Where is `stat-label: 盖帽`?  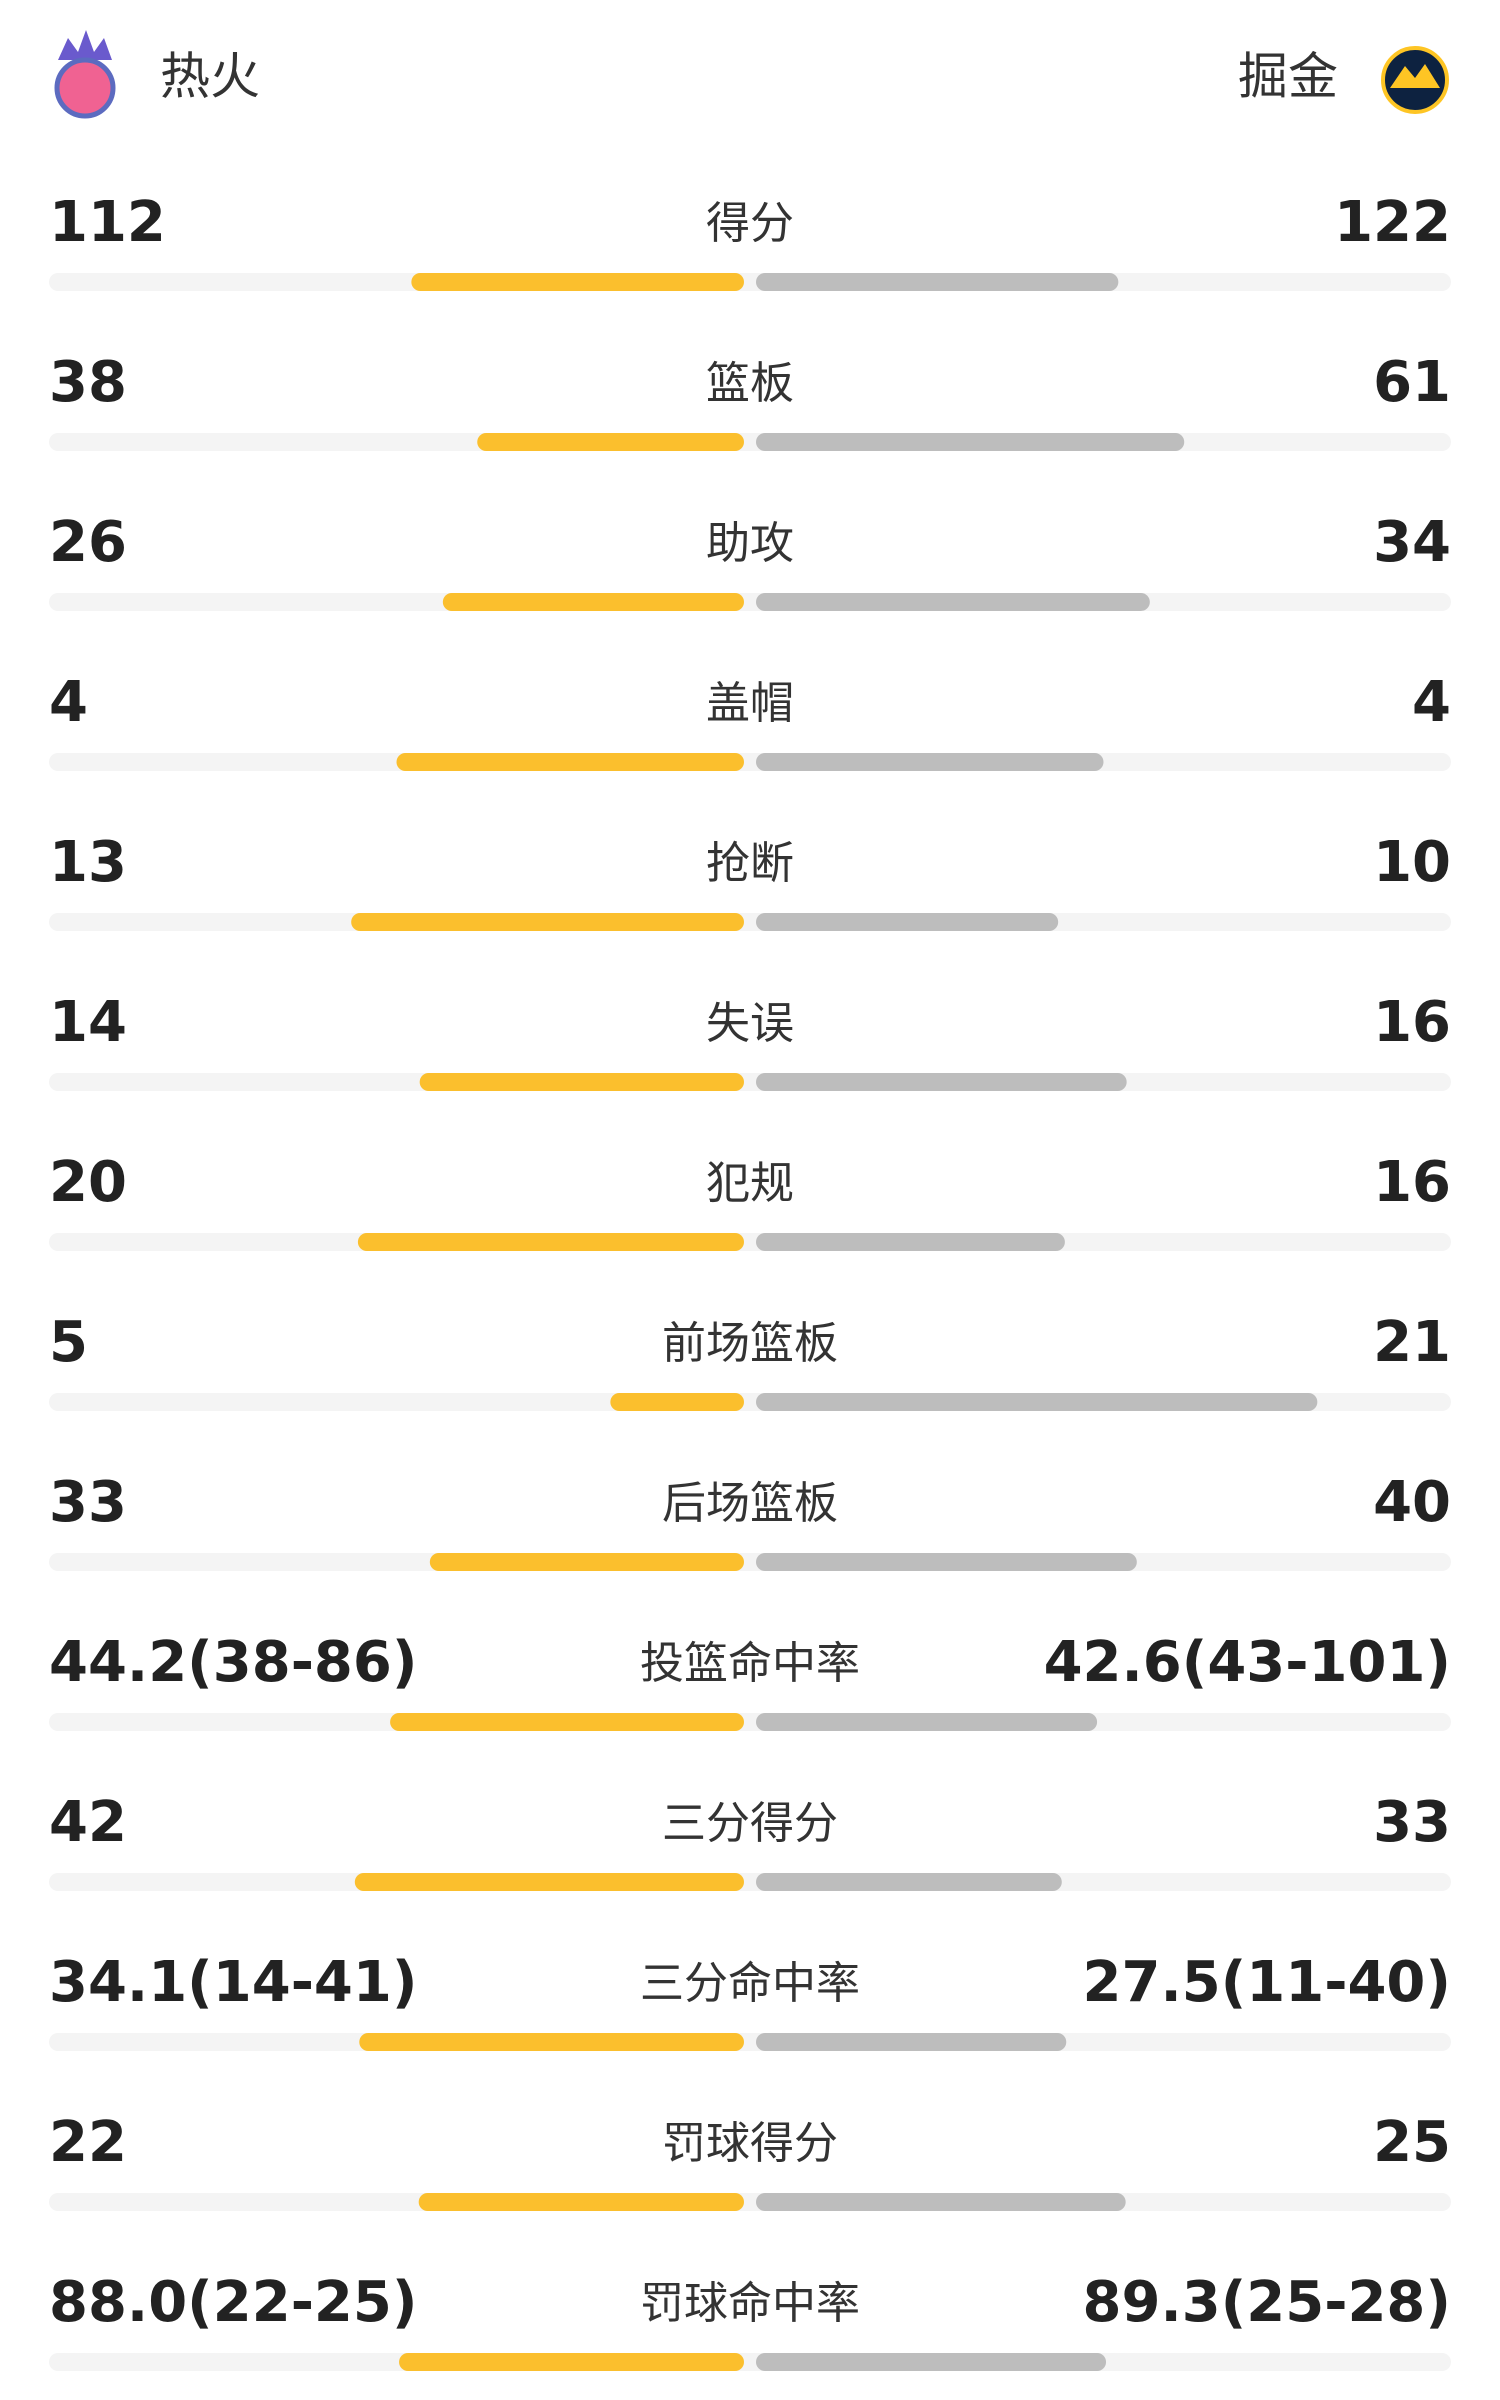 stat-label: 盖帽 is located at coordinates (750, 703).